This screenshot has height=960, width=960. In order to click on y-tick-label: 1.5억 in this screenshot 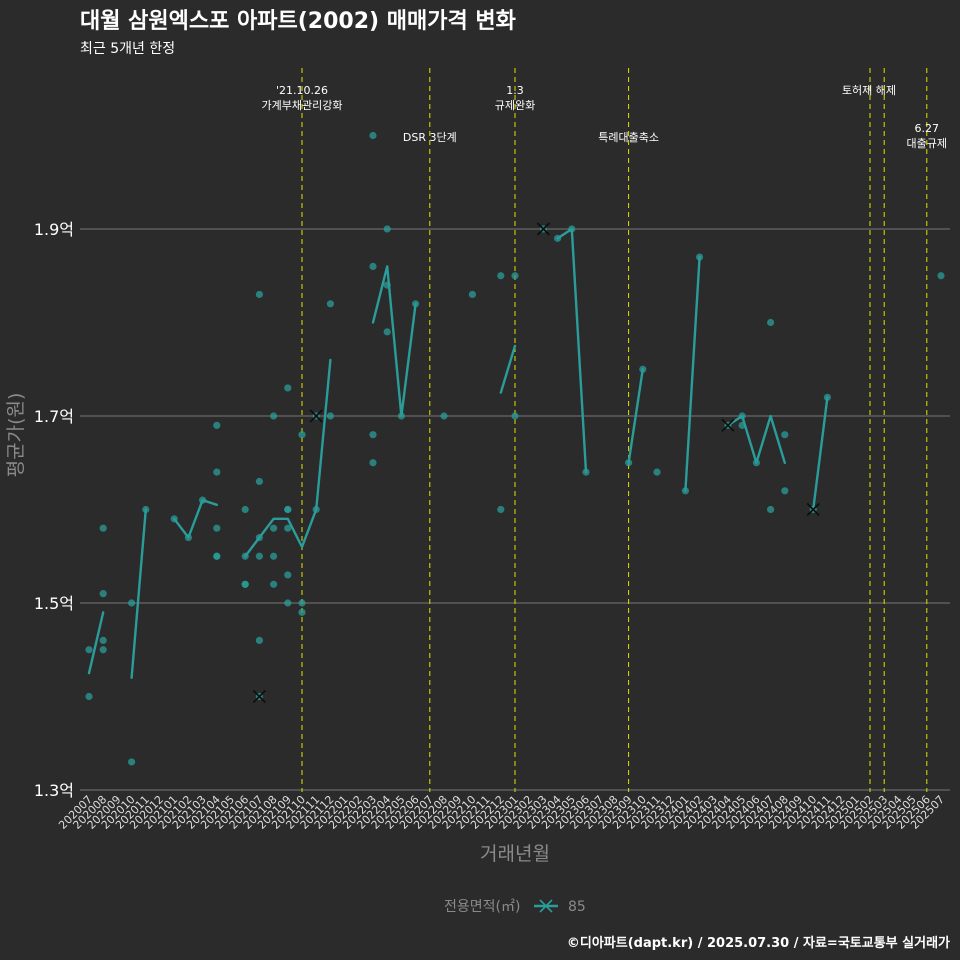, I will do `click(54, 603)`.